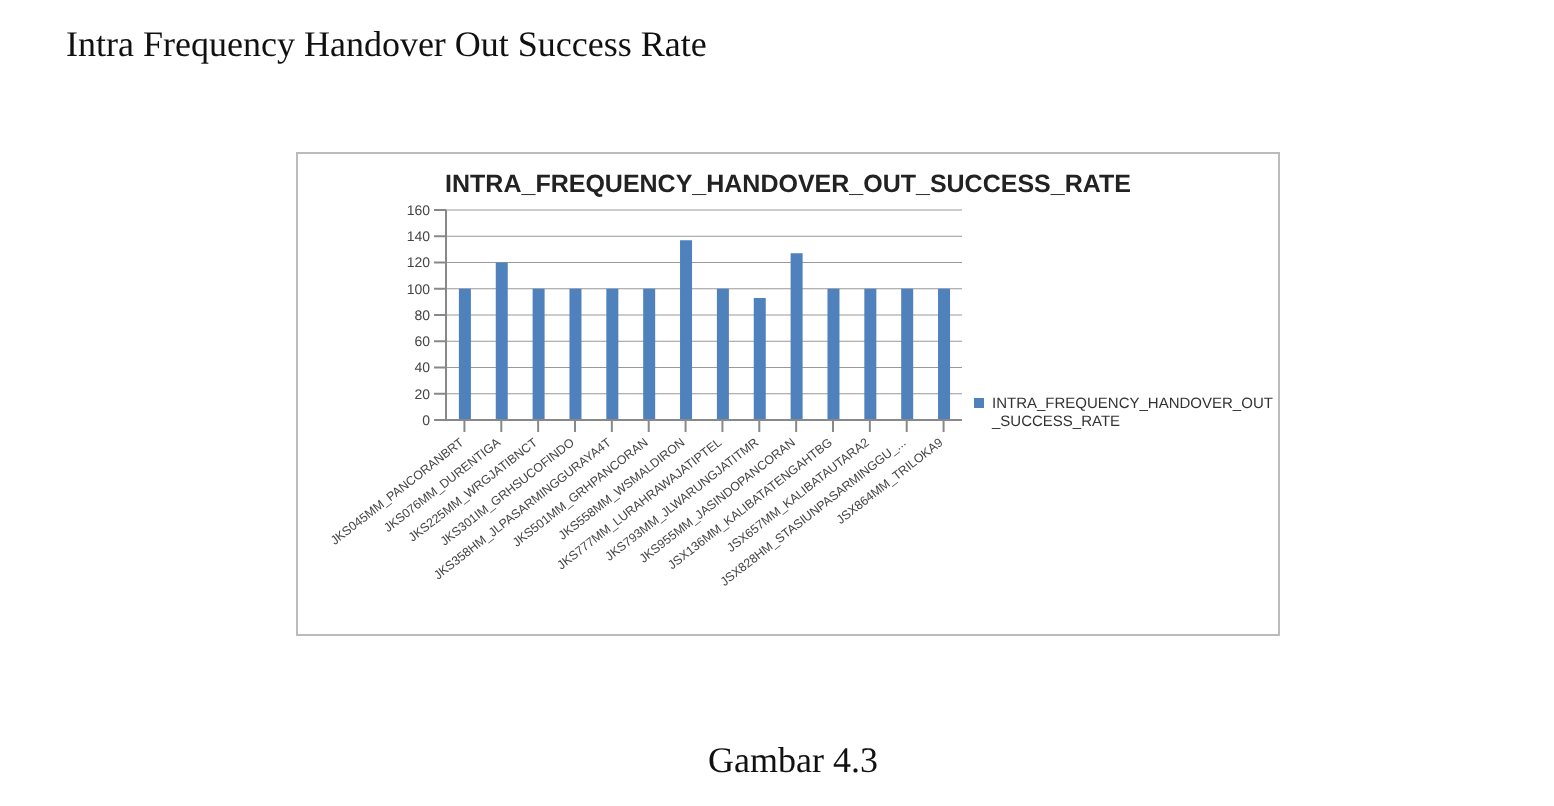  I want to click on chart-title: INTRA_FREQUENCY_HANDOVER_OUT_SUCCESS_RATE, so click(788, 184).